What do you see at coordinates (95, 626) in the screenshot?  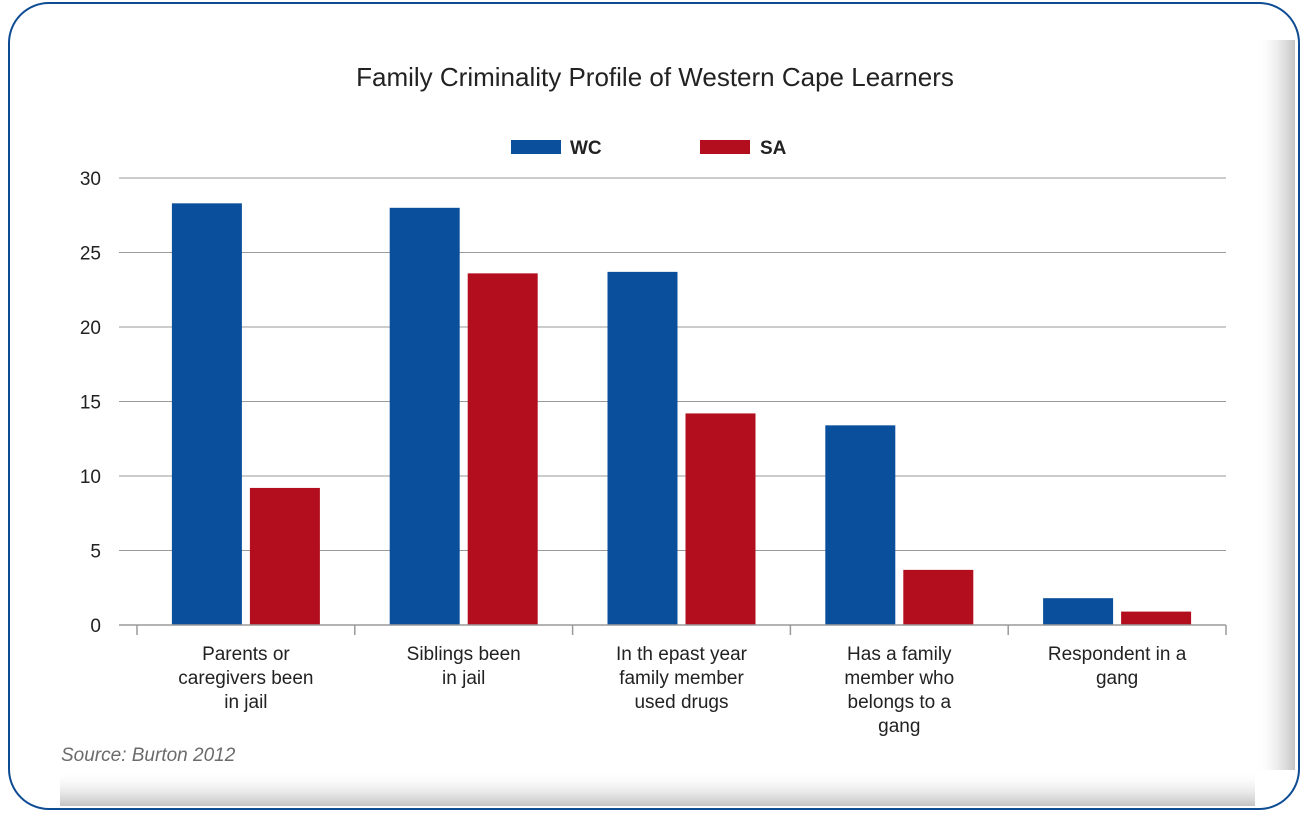 I see `y-tick-label: 0` at bounding box center [95, 626].